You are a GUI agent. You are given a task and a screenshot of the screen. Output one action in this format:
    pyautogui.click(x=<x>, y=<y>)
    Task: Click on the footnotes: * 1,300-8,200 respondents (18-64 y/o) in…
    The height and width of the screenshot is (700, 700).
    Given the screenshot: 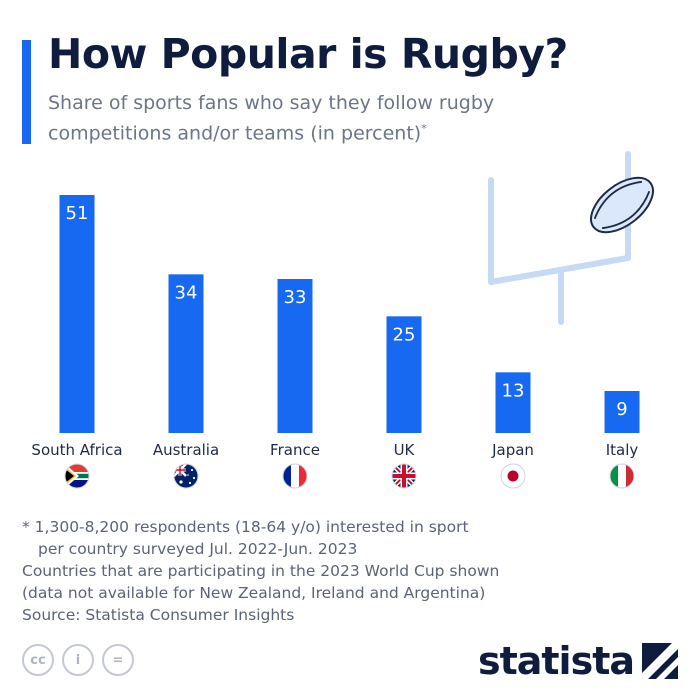 What is the action you would take?
    pyautogui.click(x=260, y=571)
    